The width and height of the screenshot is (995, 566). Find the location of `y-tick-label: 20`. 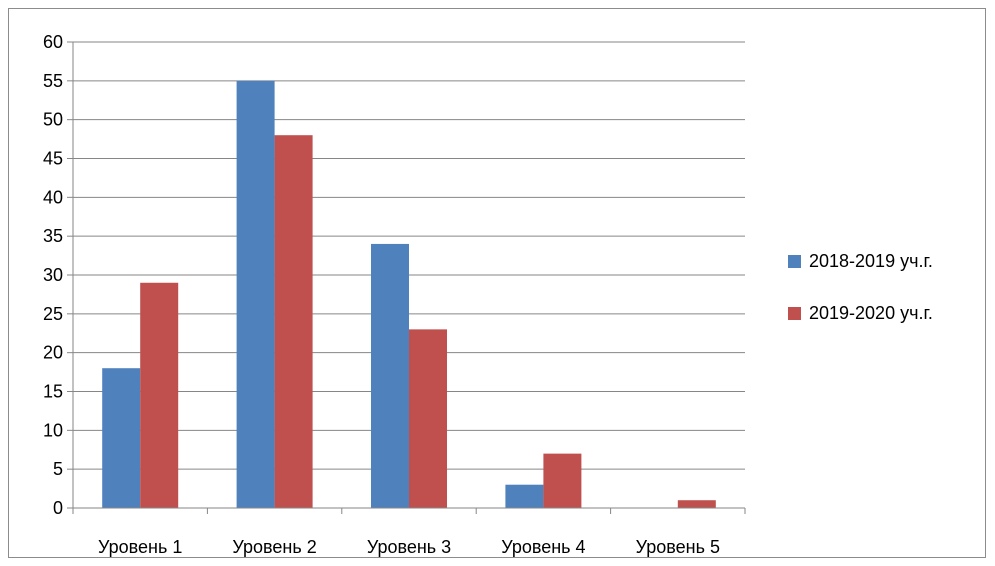

y-tick-label: 20 is located at coordinates (53, 353).